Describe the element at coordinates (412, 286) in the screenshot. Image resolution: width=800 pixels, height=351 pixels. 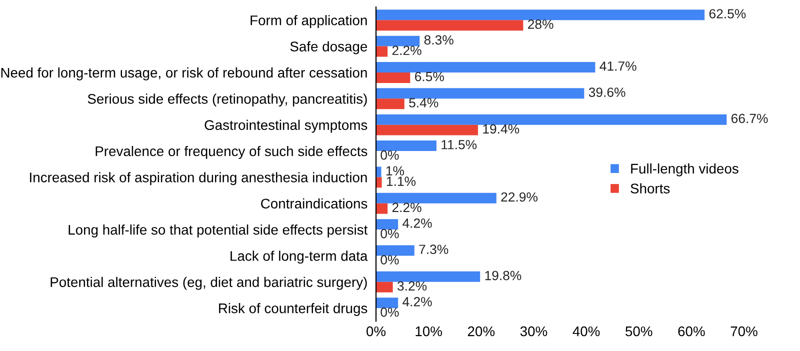
I see `data-label: 3.2%` at that location.